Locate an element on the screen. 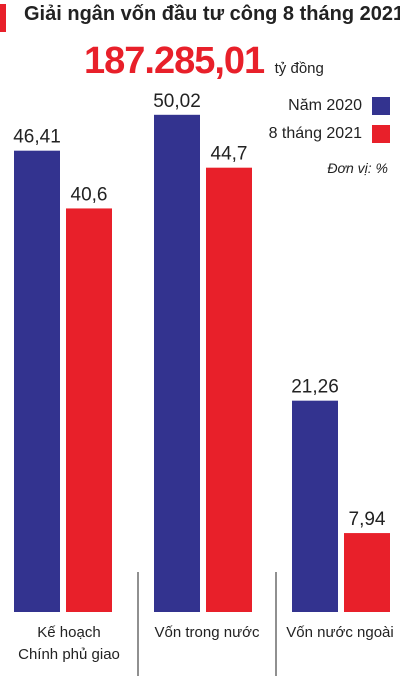 This screenshot has height=676, width=400. legend-item-2021: 8 tháng 2021 is located at coordinates (310, 134).